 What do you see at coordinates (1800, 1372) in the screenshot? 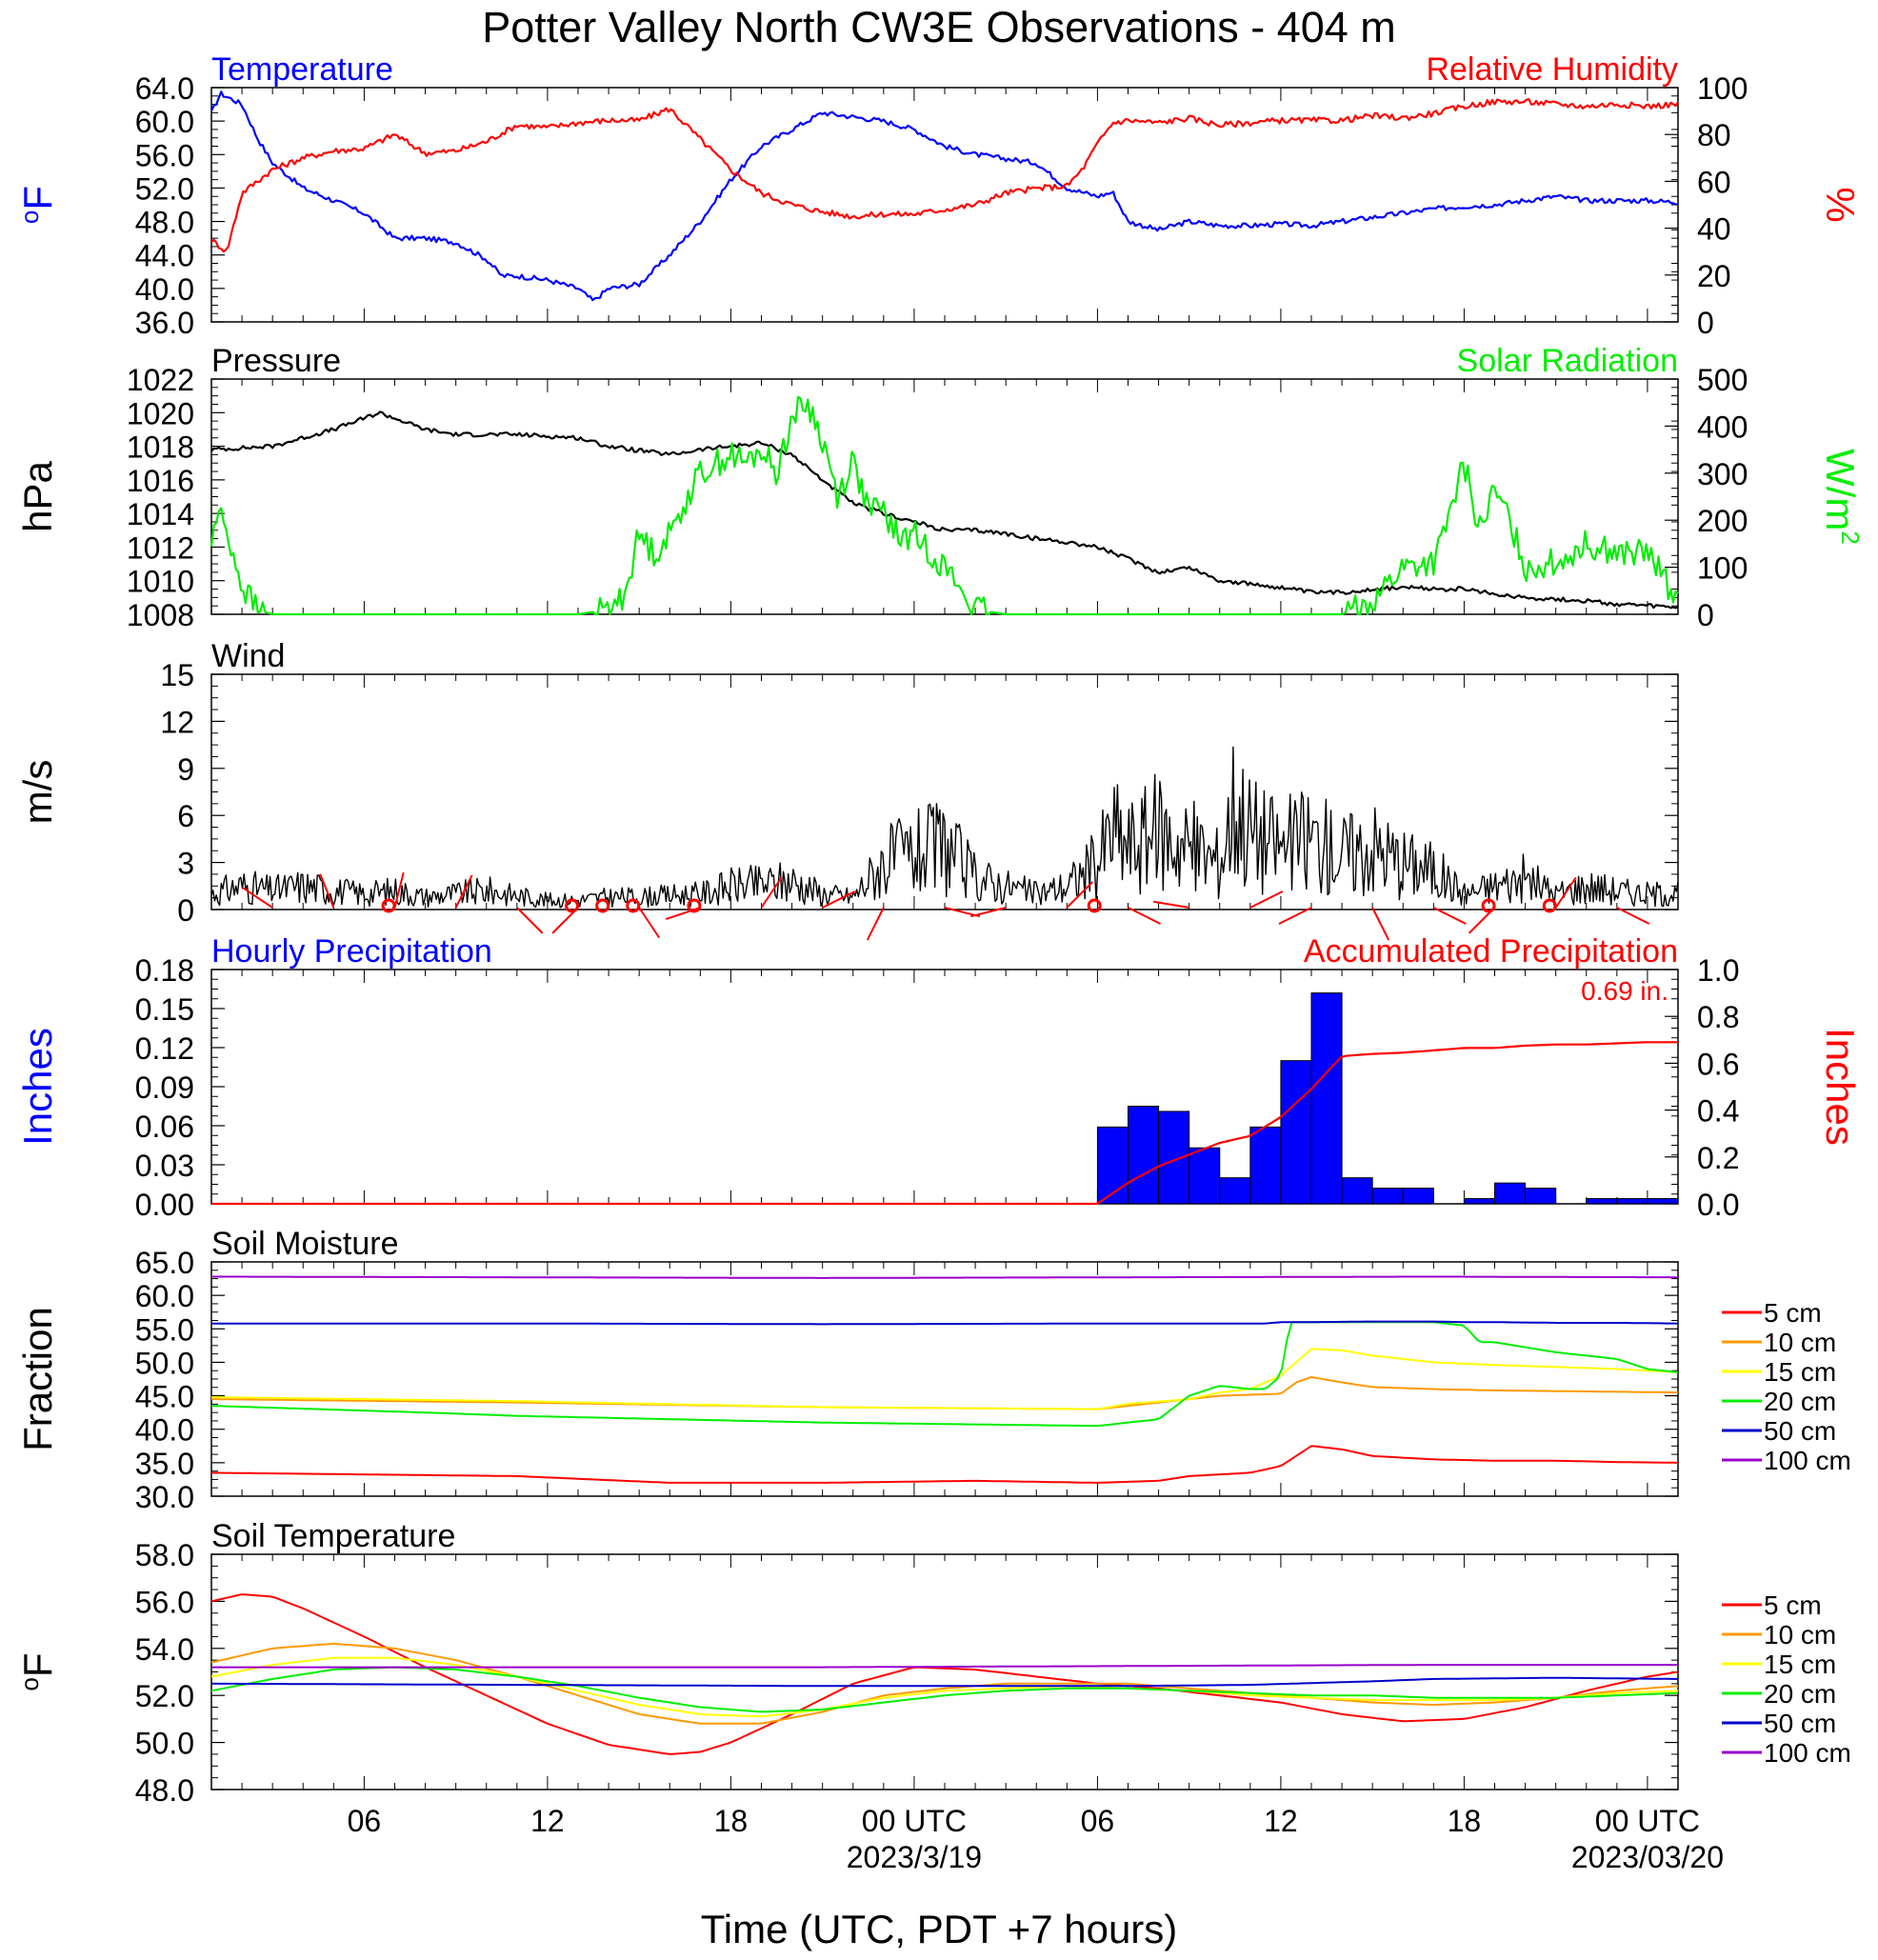
I see `legend-label: 15 cm` at bounding box center [1800, 1372].